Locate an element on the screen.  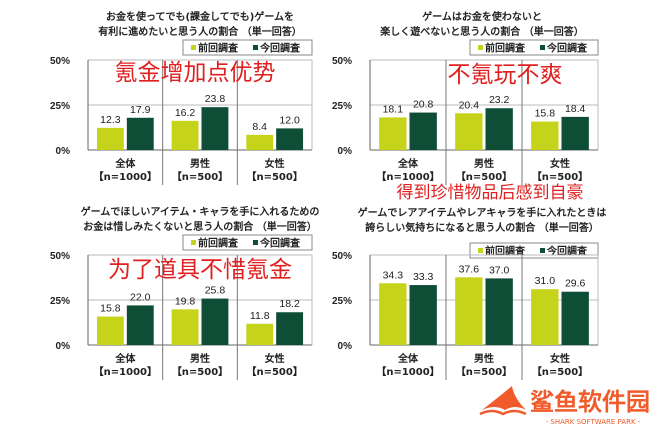
annotation-text: 氪金增加点优势 is located at coordinates (195, 73).